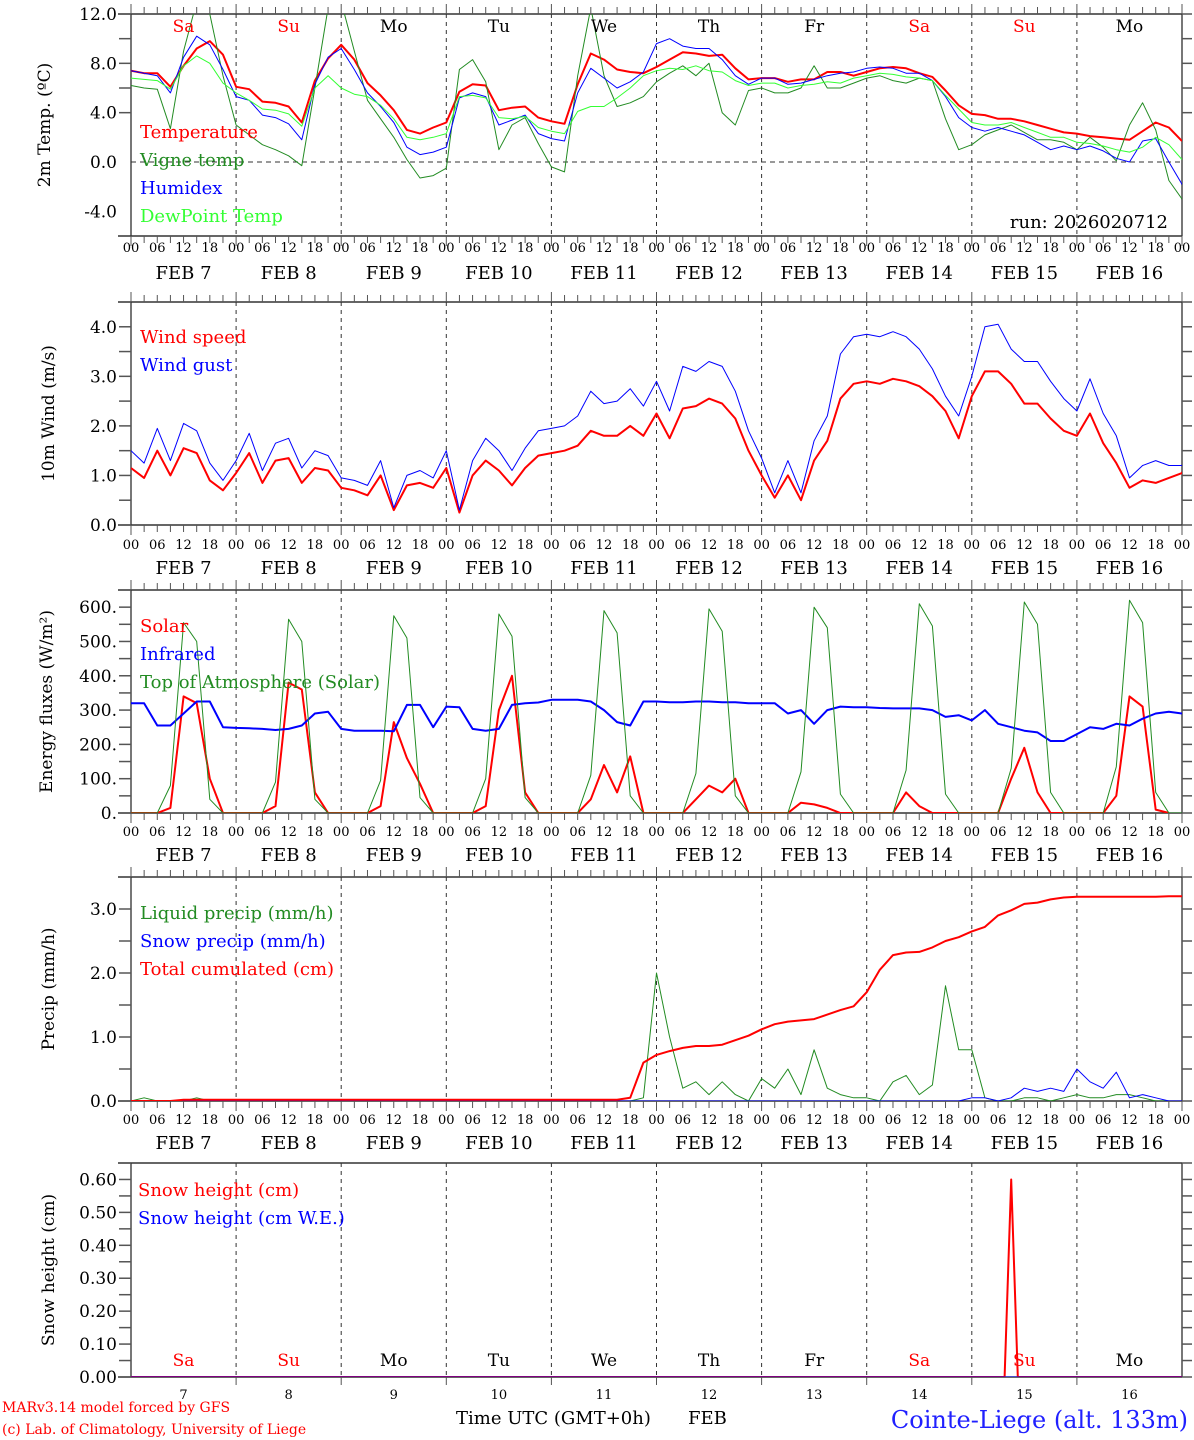 The width and height of the screenshot is (1194, 1440). I want to click on series-line-wind-gust, so click(656, 417).